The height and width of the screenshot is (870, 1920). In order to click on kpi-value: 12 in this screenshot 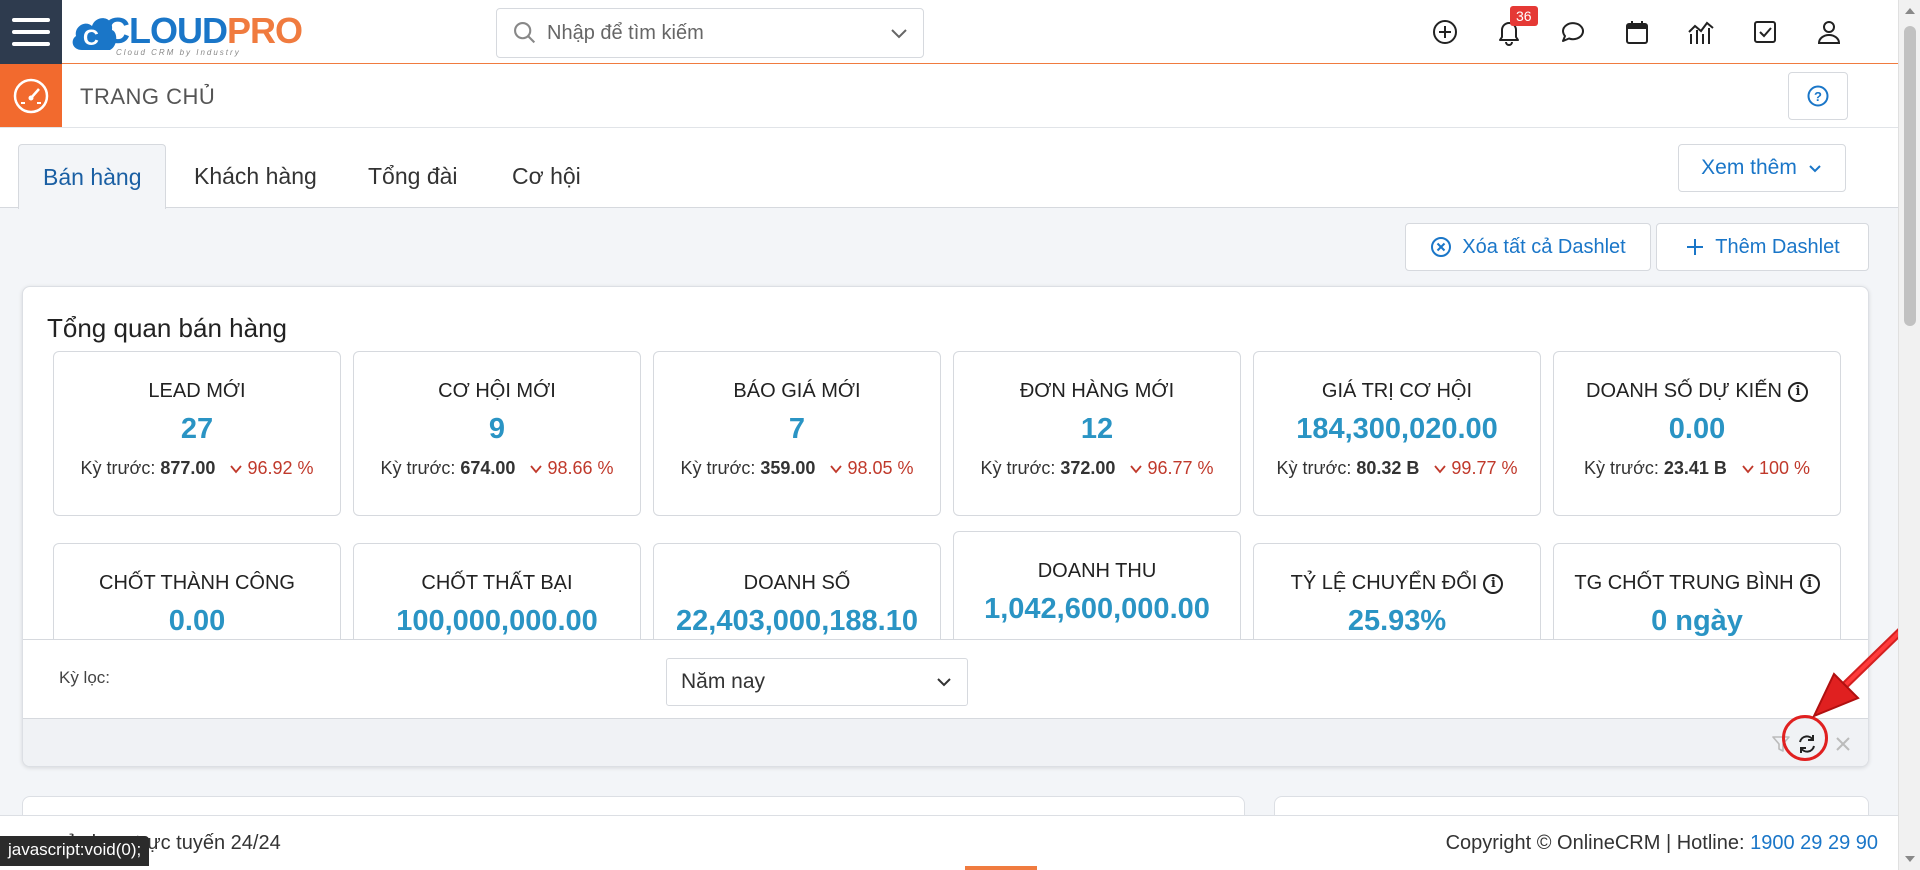, I will do `click(1097, 429)`.